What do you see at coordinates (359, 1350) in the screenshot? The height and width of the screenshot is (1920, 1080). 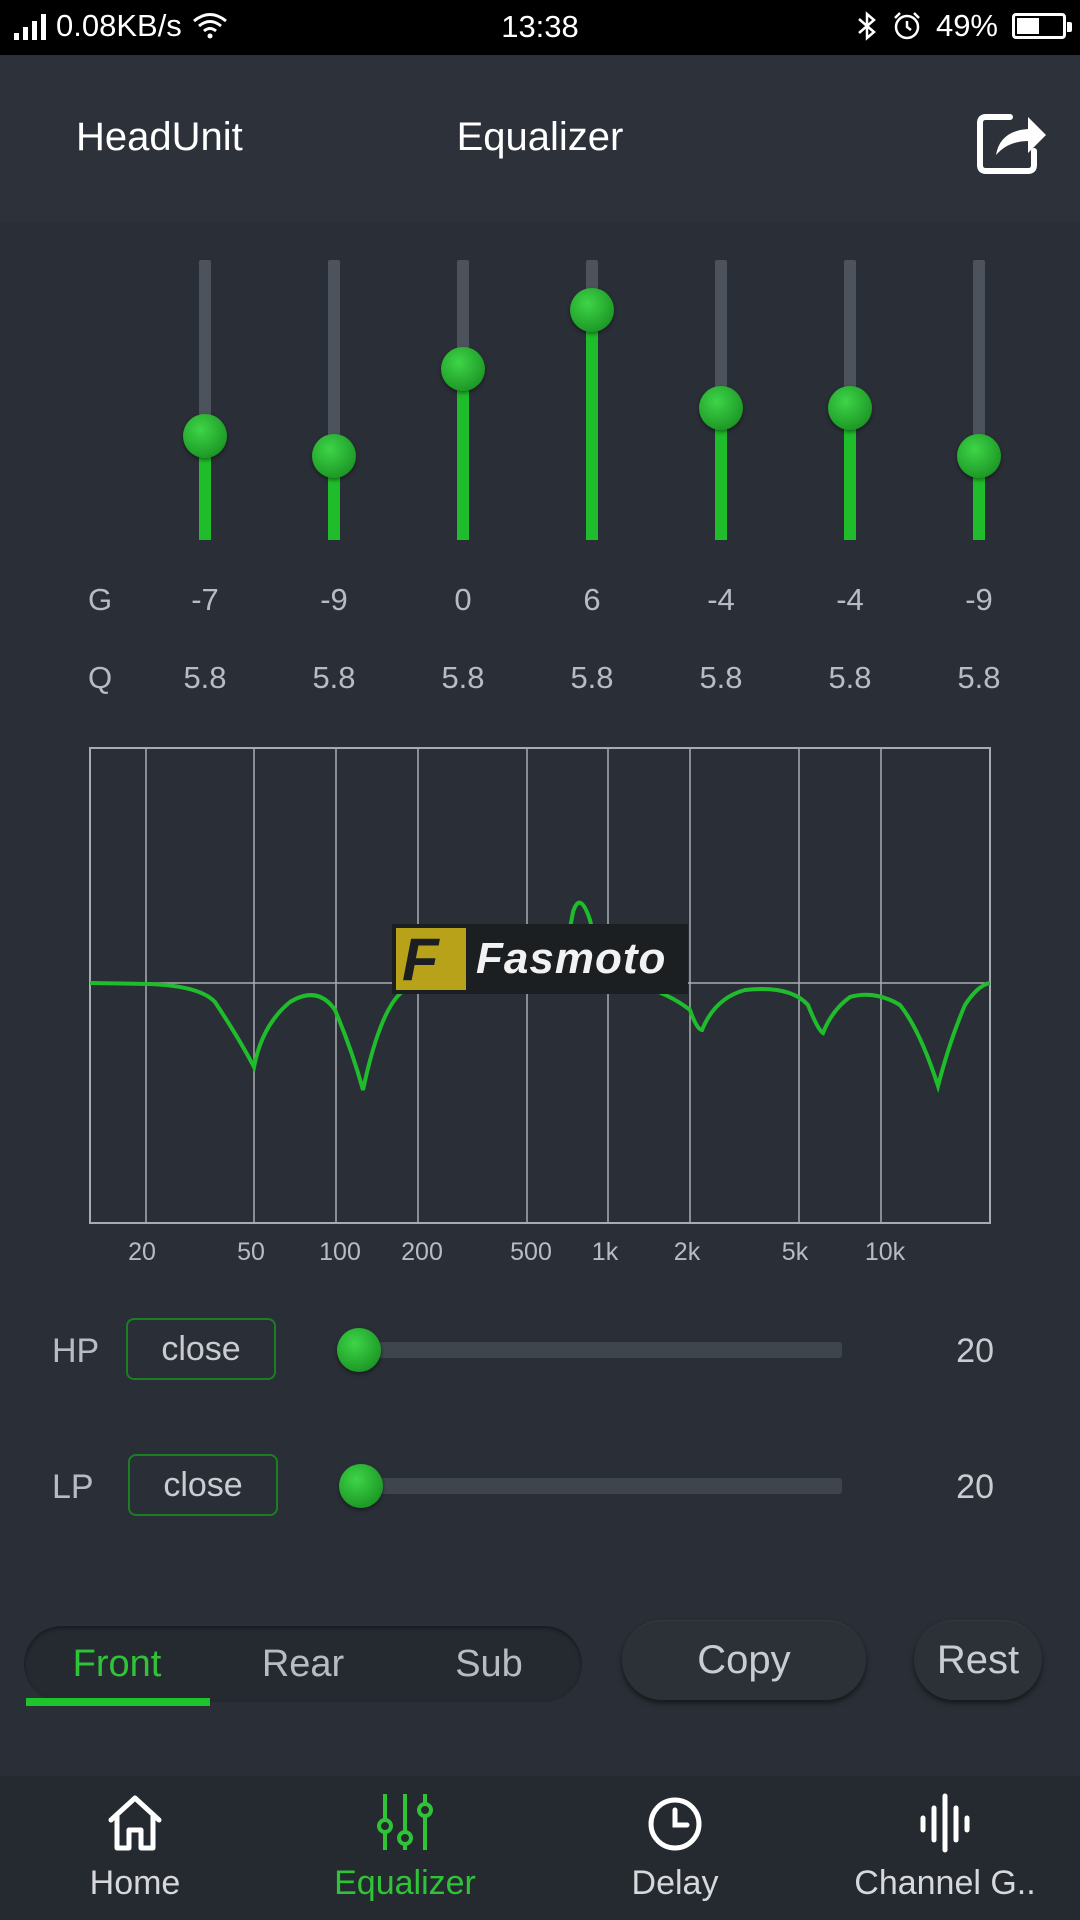 I see `hp-slider-knob` at bounding box center [359, 1350].